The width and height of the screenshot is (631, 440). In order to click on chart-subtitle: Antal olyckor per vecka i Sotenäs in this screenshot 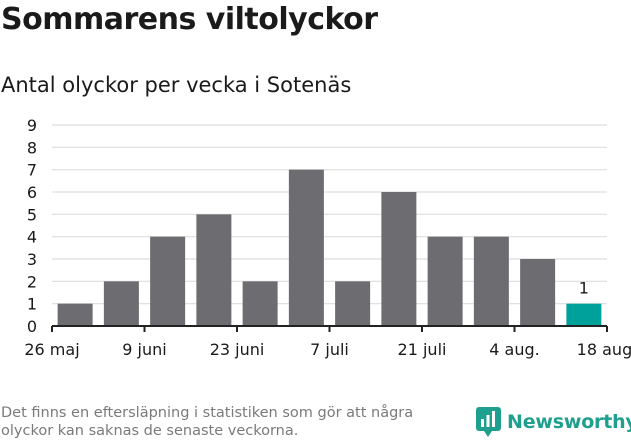, I will do `click(176, 85)`.